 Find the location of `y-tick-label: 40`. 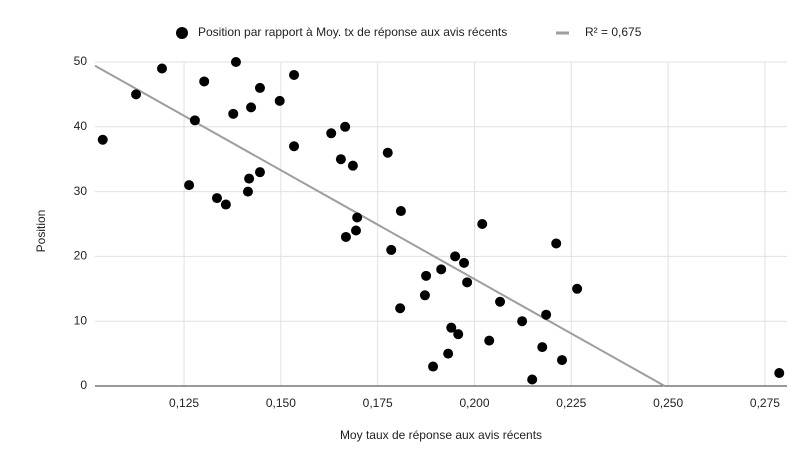

y-tick-label: 40 is located at coordinates (81, 126).